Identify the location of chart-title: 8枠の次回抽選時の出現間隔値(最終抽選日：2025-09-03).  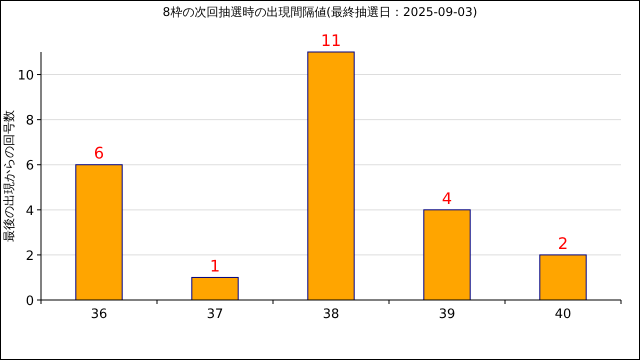
(320, 12).